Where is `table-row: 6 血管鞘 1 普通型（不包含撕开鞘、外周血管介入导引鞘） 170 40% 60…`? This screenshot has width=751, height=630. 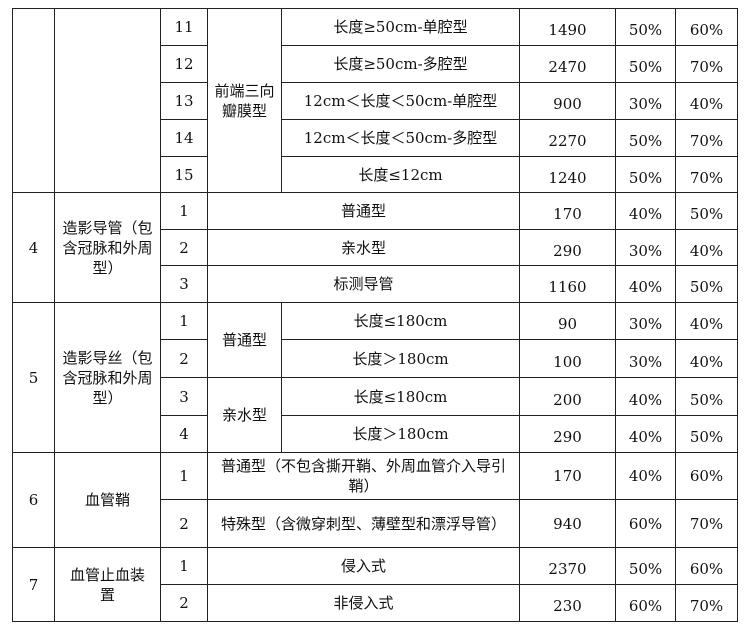
table-row: 6 血管鞘 1 普通型（不包含撕开鞘、外周血管介入导引鞘） 170 40% 60… is located at coordinates (375, 500).